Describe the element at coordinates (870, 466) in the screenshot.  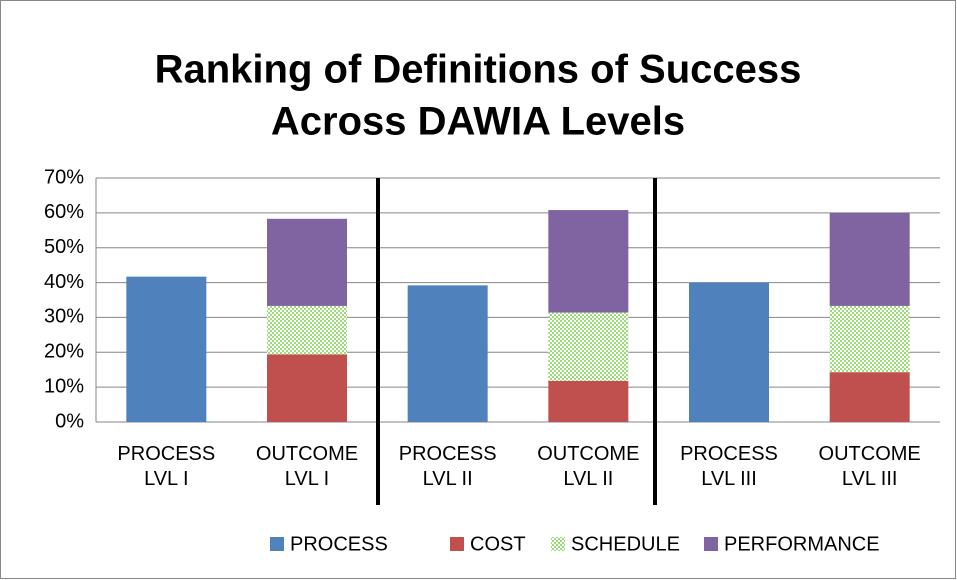
I see `x-tick-label: OUTCOME LVL III` at that location.